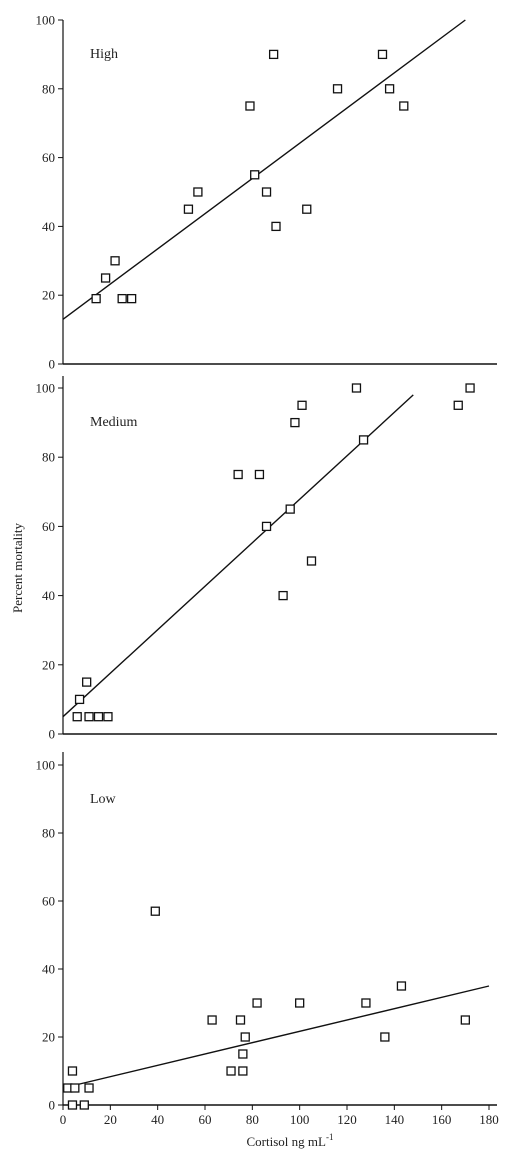 The image size is (509, 1151). What do you see at coordinates (48, 901) in the screenshot?
I see `y-tick-label-low: 60` at bounding box center [48, 901].